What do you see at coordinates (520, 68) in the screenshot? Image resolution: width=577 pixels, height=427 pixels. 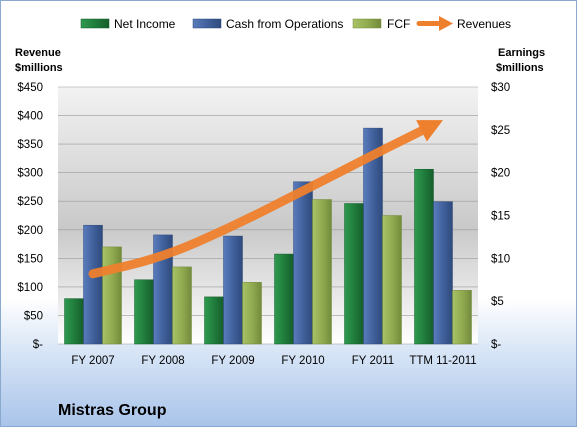 I see `right-axis-title-line2: $millions` at bounding box center [520, 68].